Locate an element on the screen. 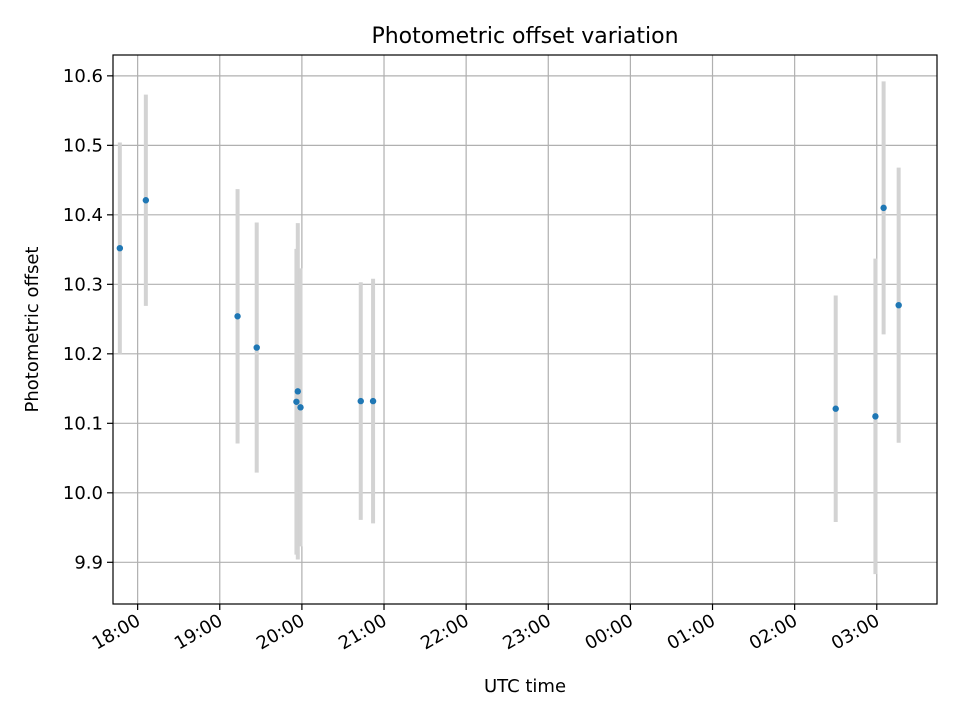  chart-title: Photometric offset variation is located at coordinates (524, 36).